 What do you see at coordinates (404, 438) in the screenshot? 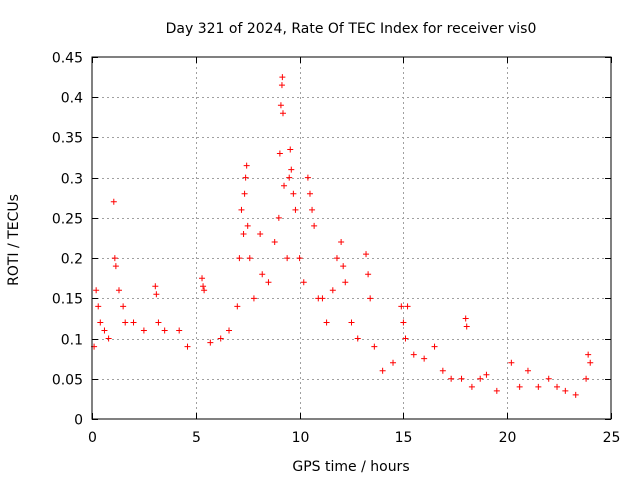
I see `x-tick-label: 15` at bounding box center [404, 438].